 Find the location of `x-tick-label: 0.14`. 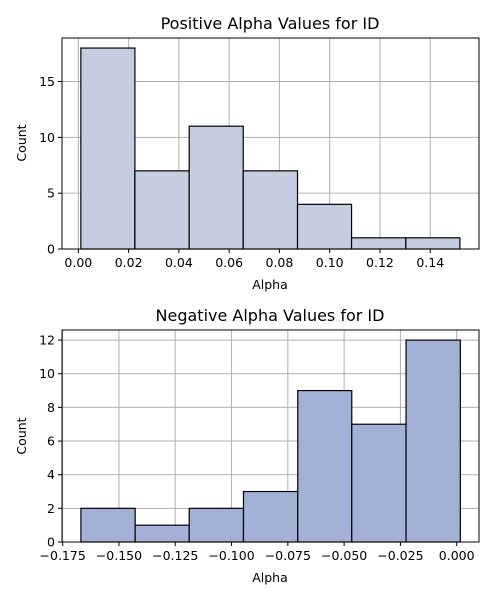

x-tick-label: 0.14 is located at coordinates (430, 262).